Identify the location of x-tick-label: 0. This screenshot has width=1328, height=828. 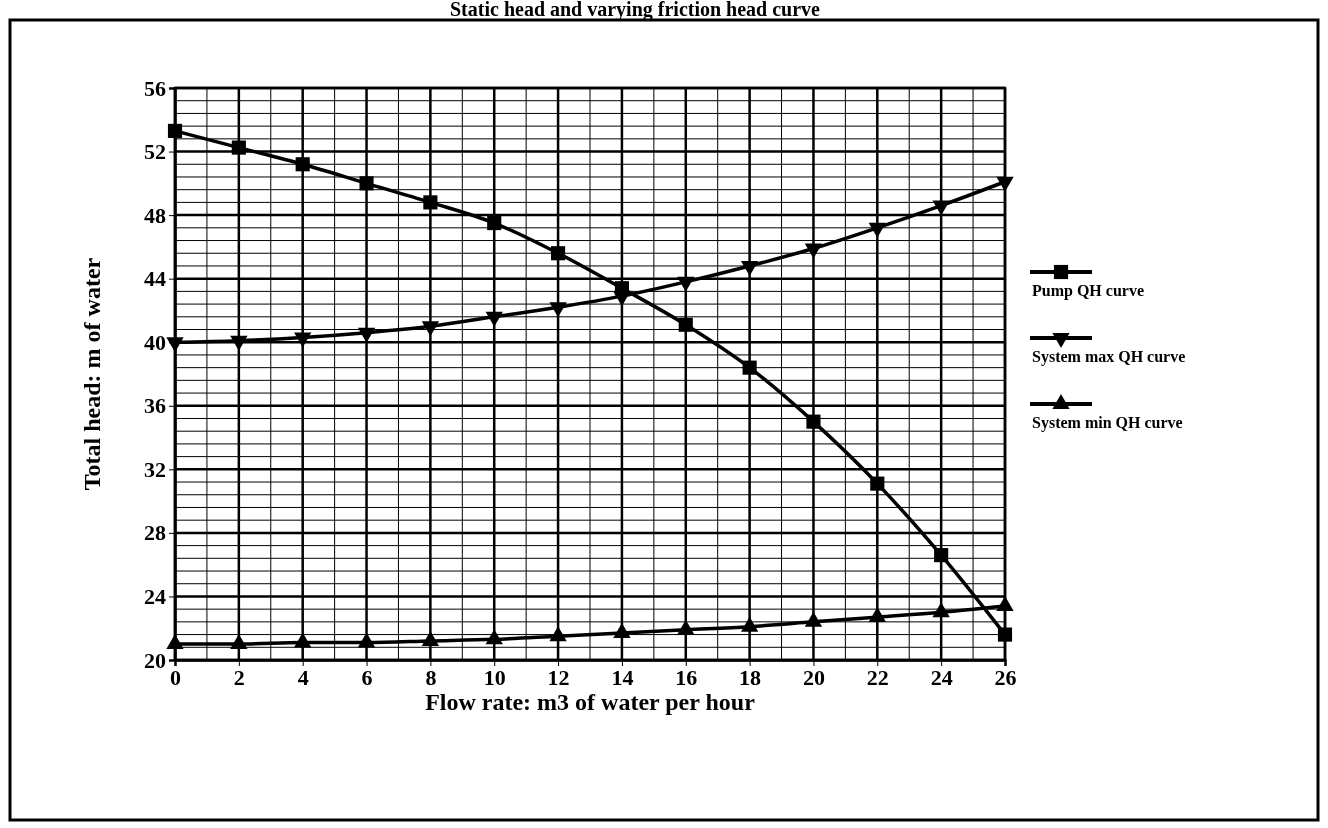
(175, 677).